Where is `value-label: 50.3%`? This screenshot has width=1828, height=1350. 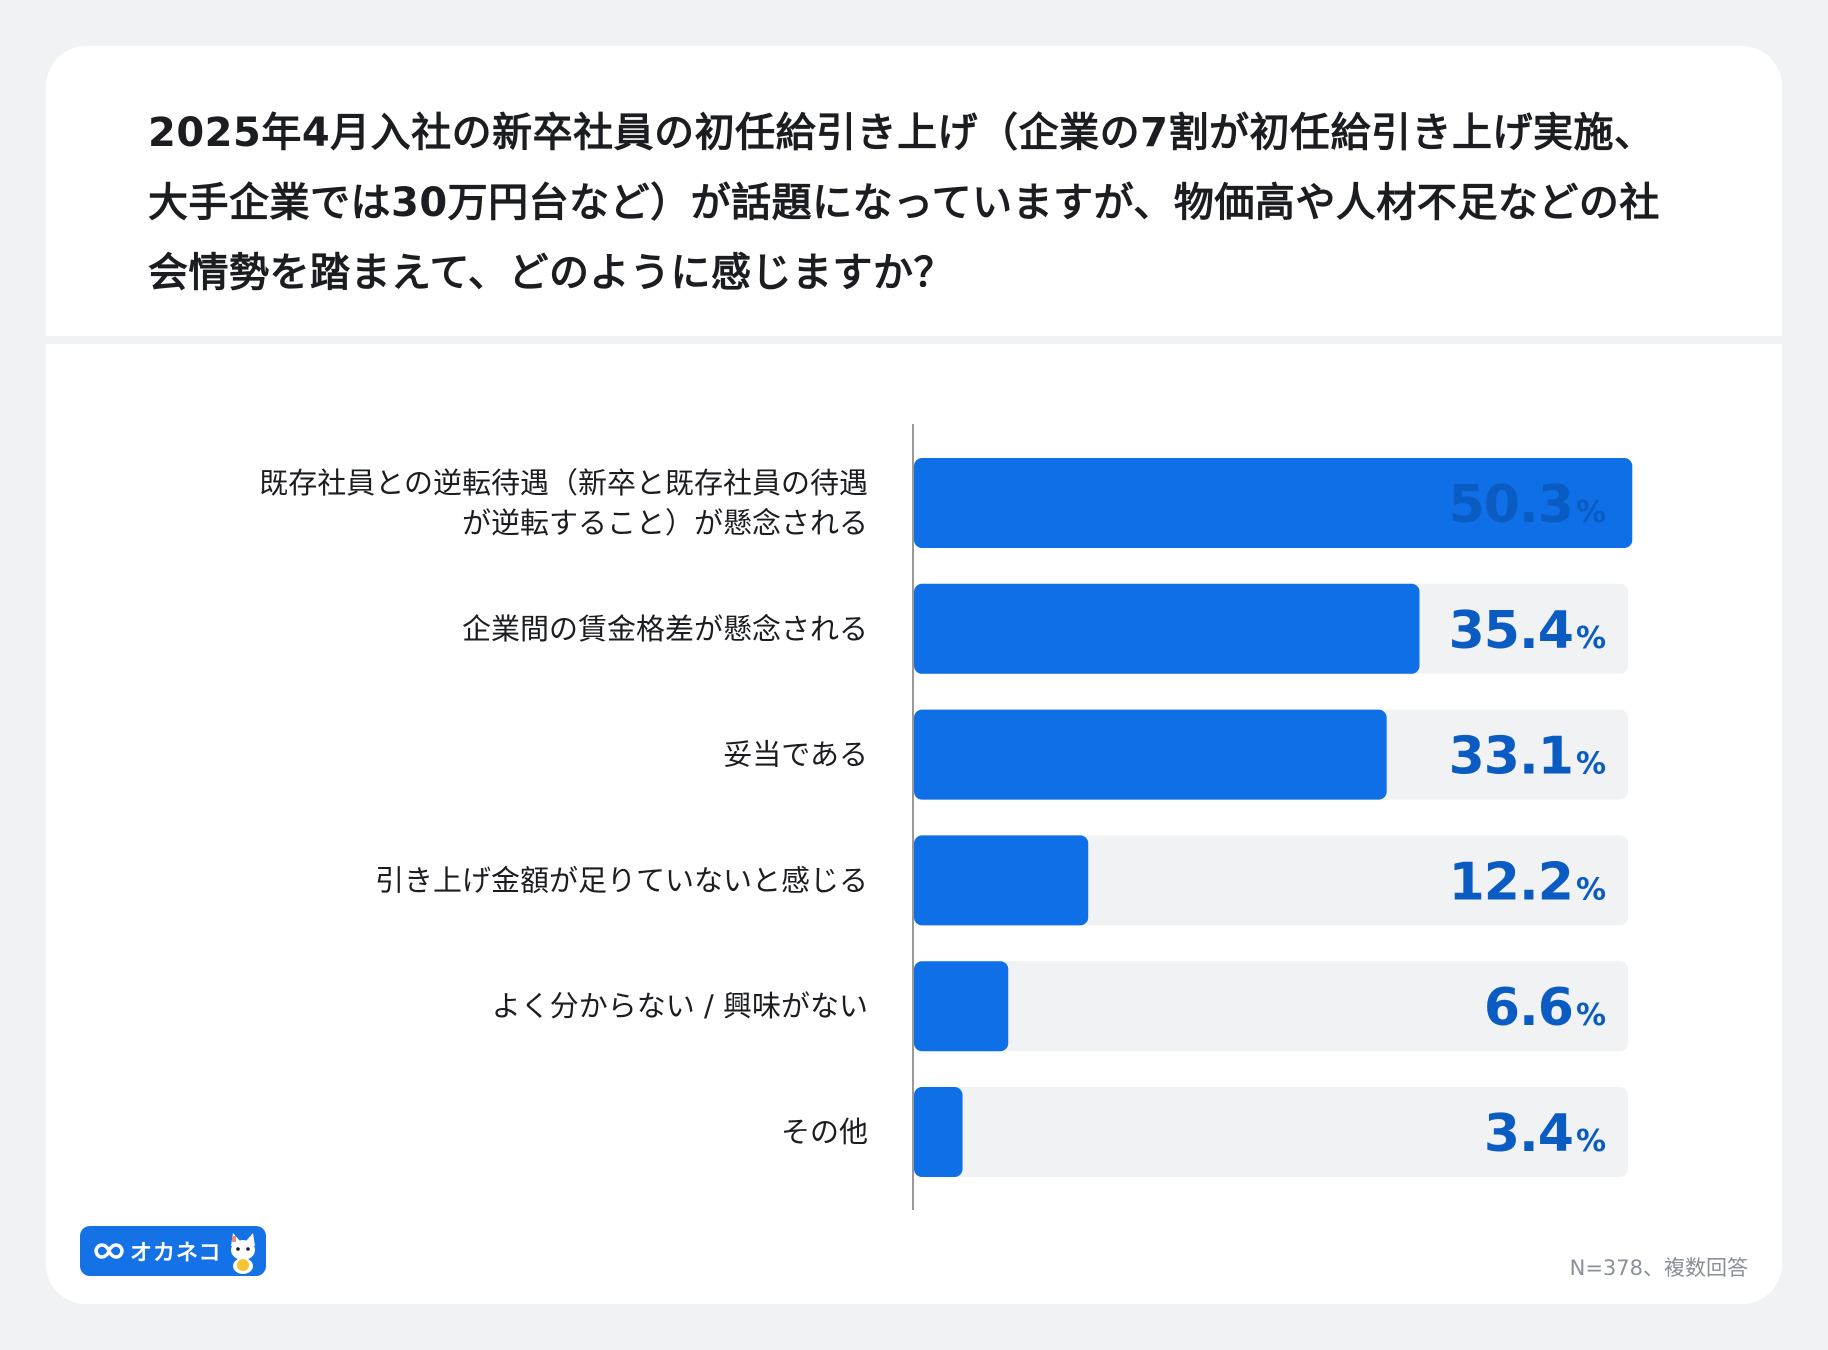
value-label: 50.3% is located at coordinates (1527, 505).